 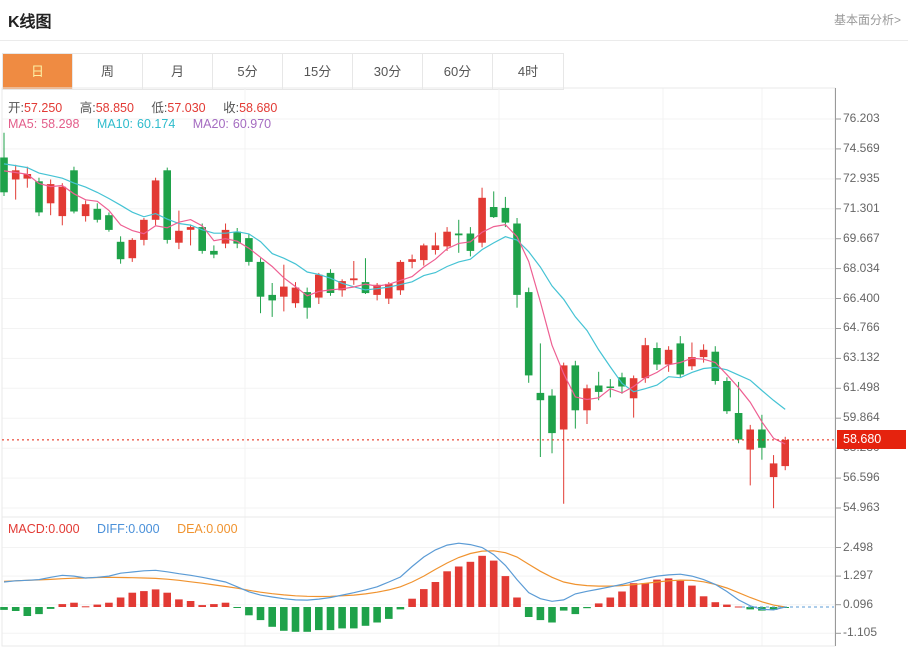 I want to click on close-label: 收:, so click(x=231, y=108).